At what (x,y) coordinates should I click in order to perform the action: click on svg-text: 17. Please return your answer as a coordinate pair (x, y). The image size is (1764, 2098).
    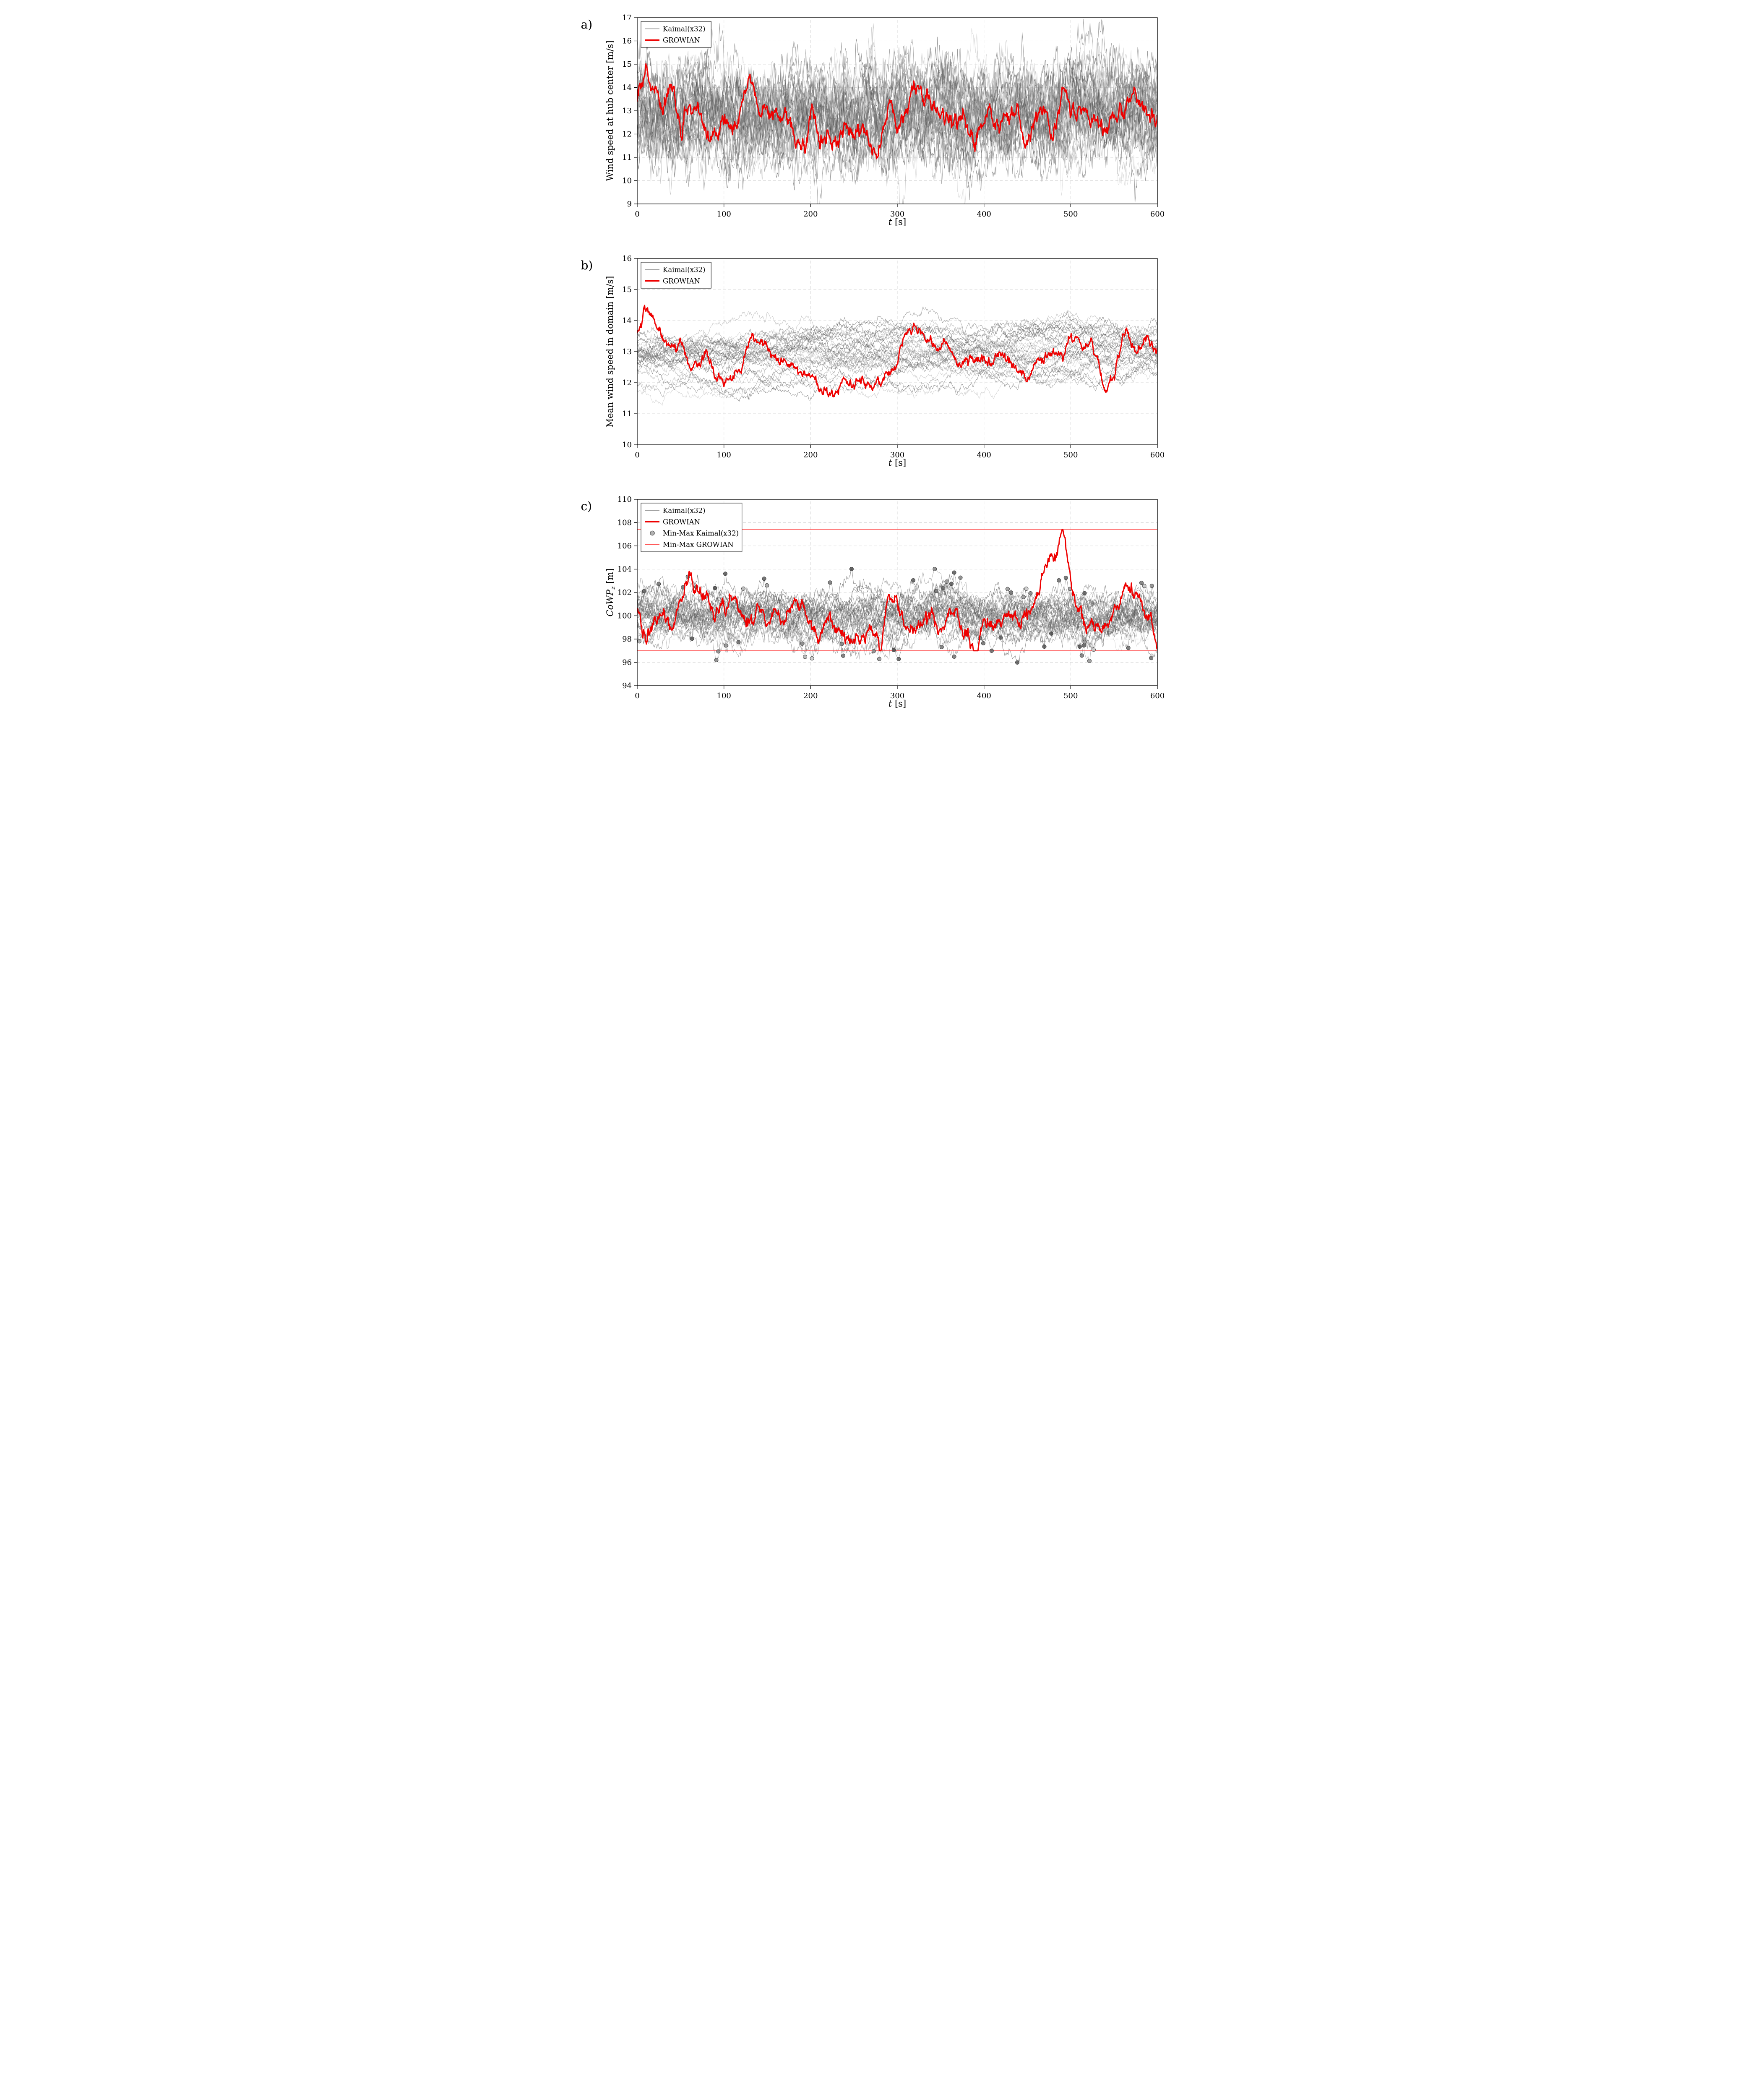
    Looking at the image, I should click on (627, 17).